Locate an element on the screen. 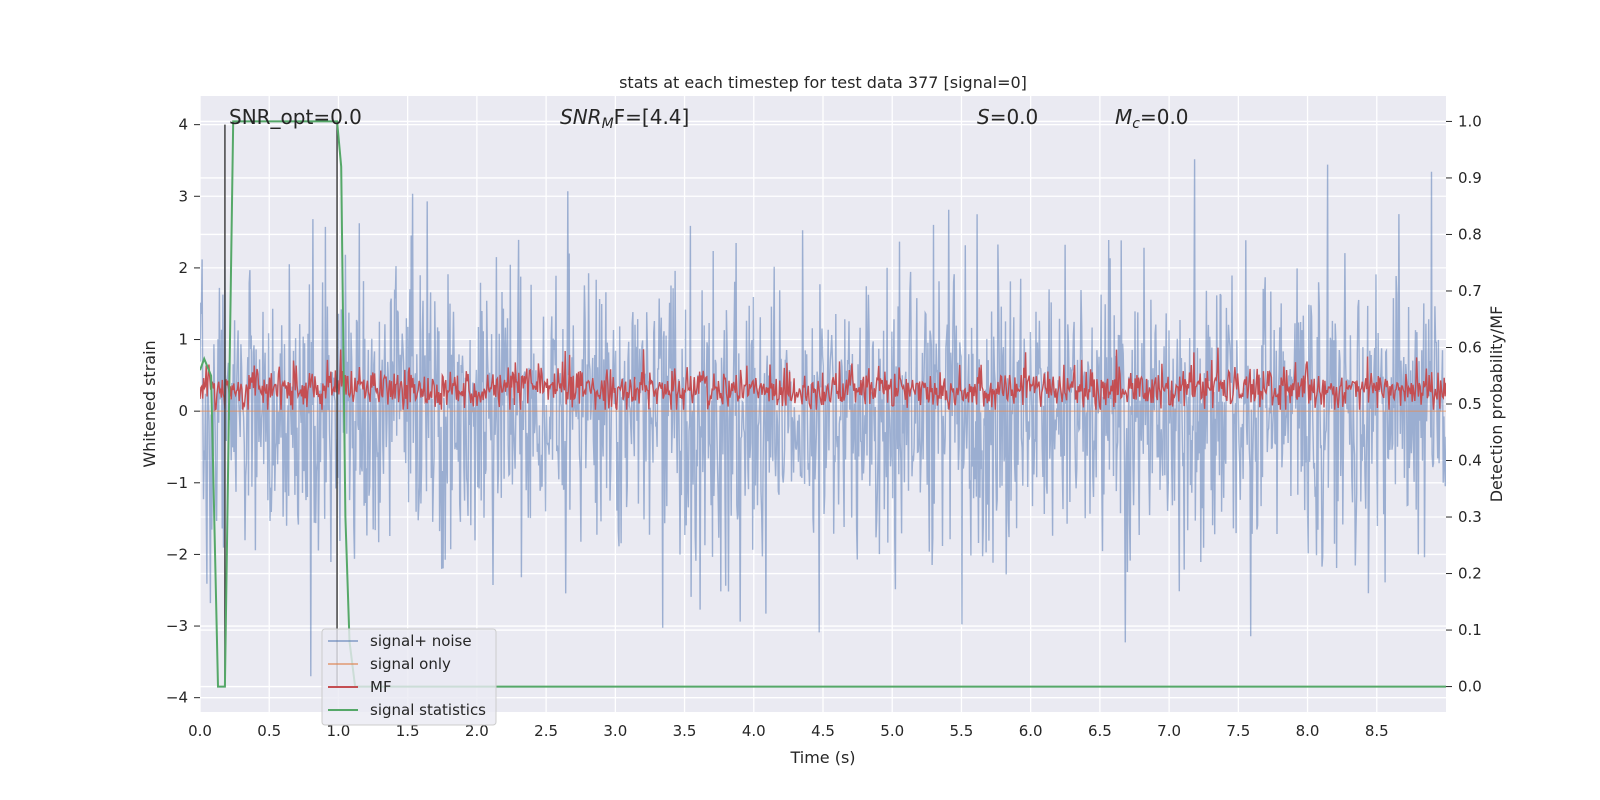 This screenshot has width=1600, height=800. legend-box is located at coordinates (409, 677).